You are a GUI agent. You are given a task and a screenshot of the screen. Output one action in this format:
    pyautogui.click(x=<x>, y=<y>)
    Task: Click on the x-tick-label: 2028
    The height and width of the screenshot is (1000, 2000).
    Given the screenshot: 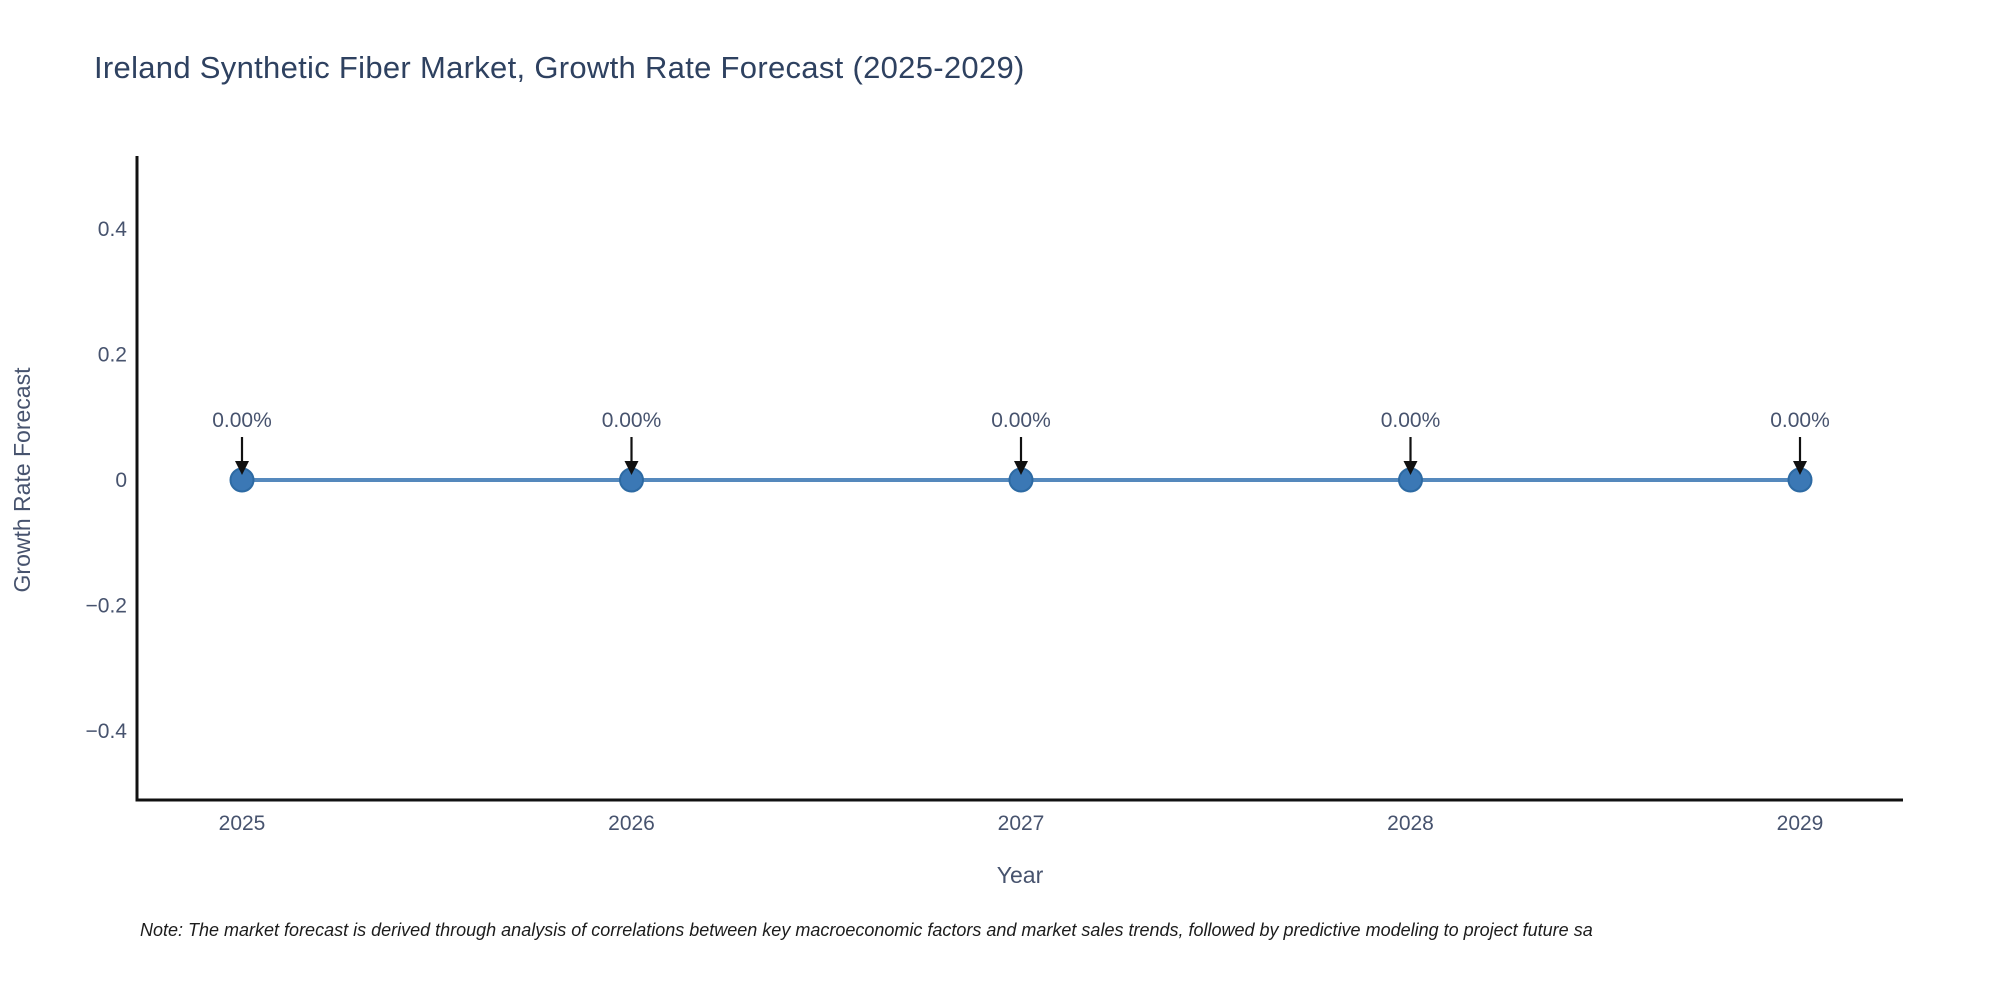 What is the action you would take?
    pyautogui.click(x=1410, y=823)
    